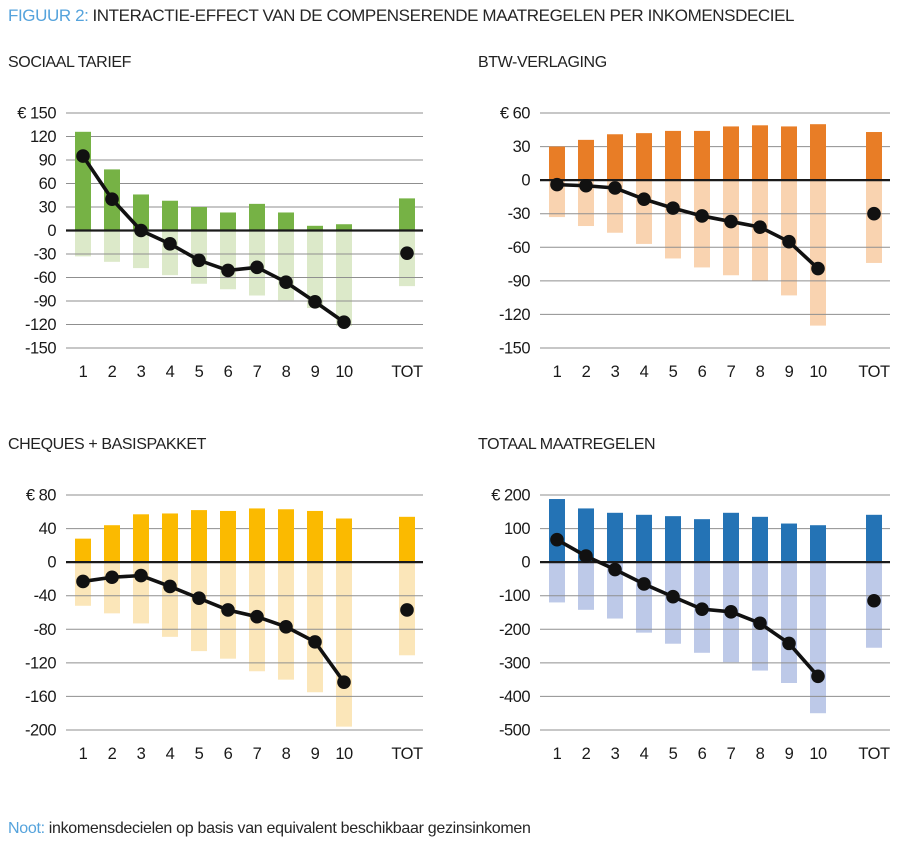 Image resolution: width=900 pixels, height=858 pixels. I want to click on chart-title: SOCIAAL TARIEF, so click(70, 62).